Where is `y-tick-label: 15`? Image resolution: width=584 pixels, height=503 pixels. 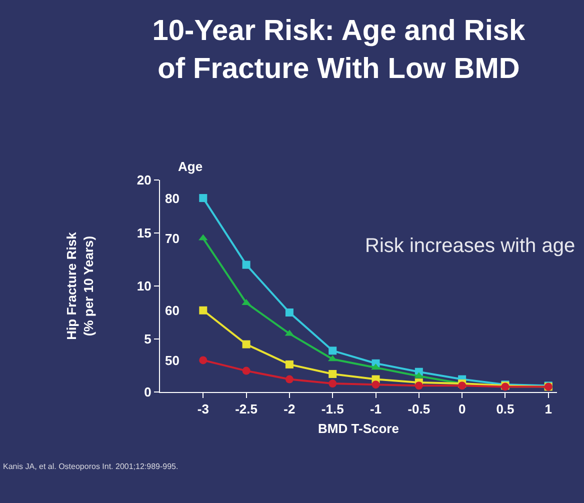 y-tick-label: 15 is located at coordinates (144, 233).